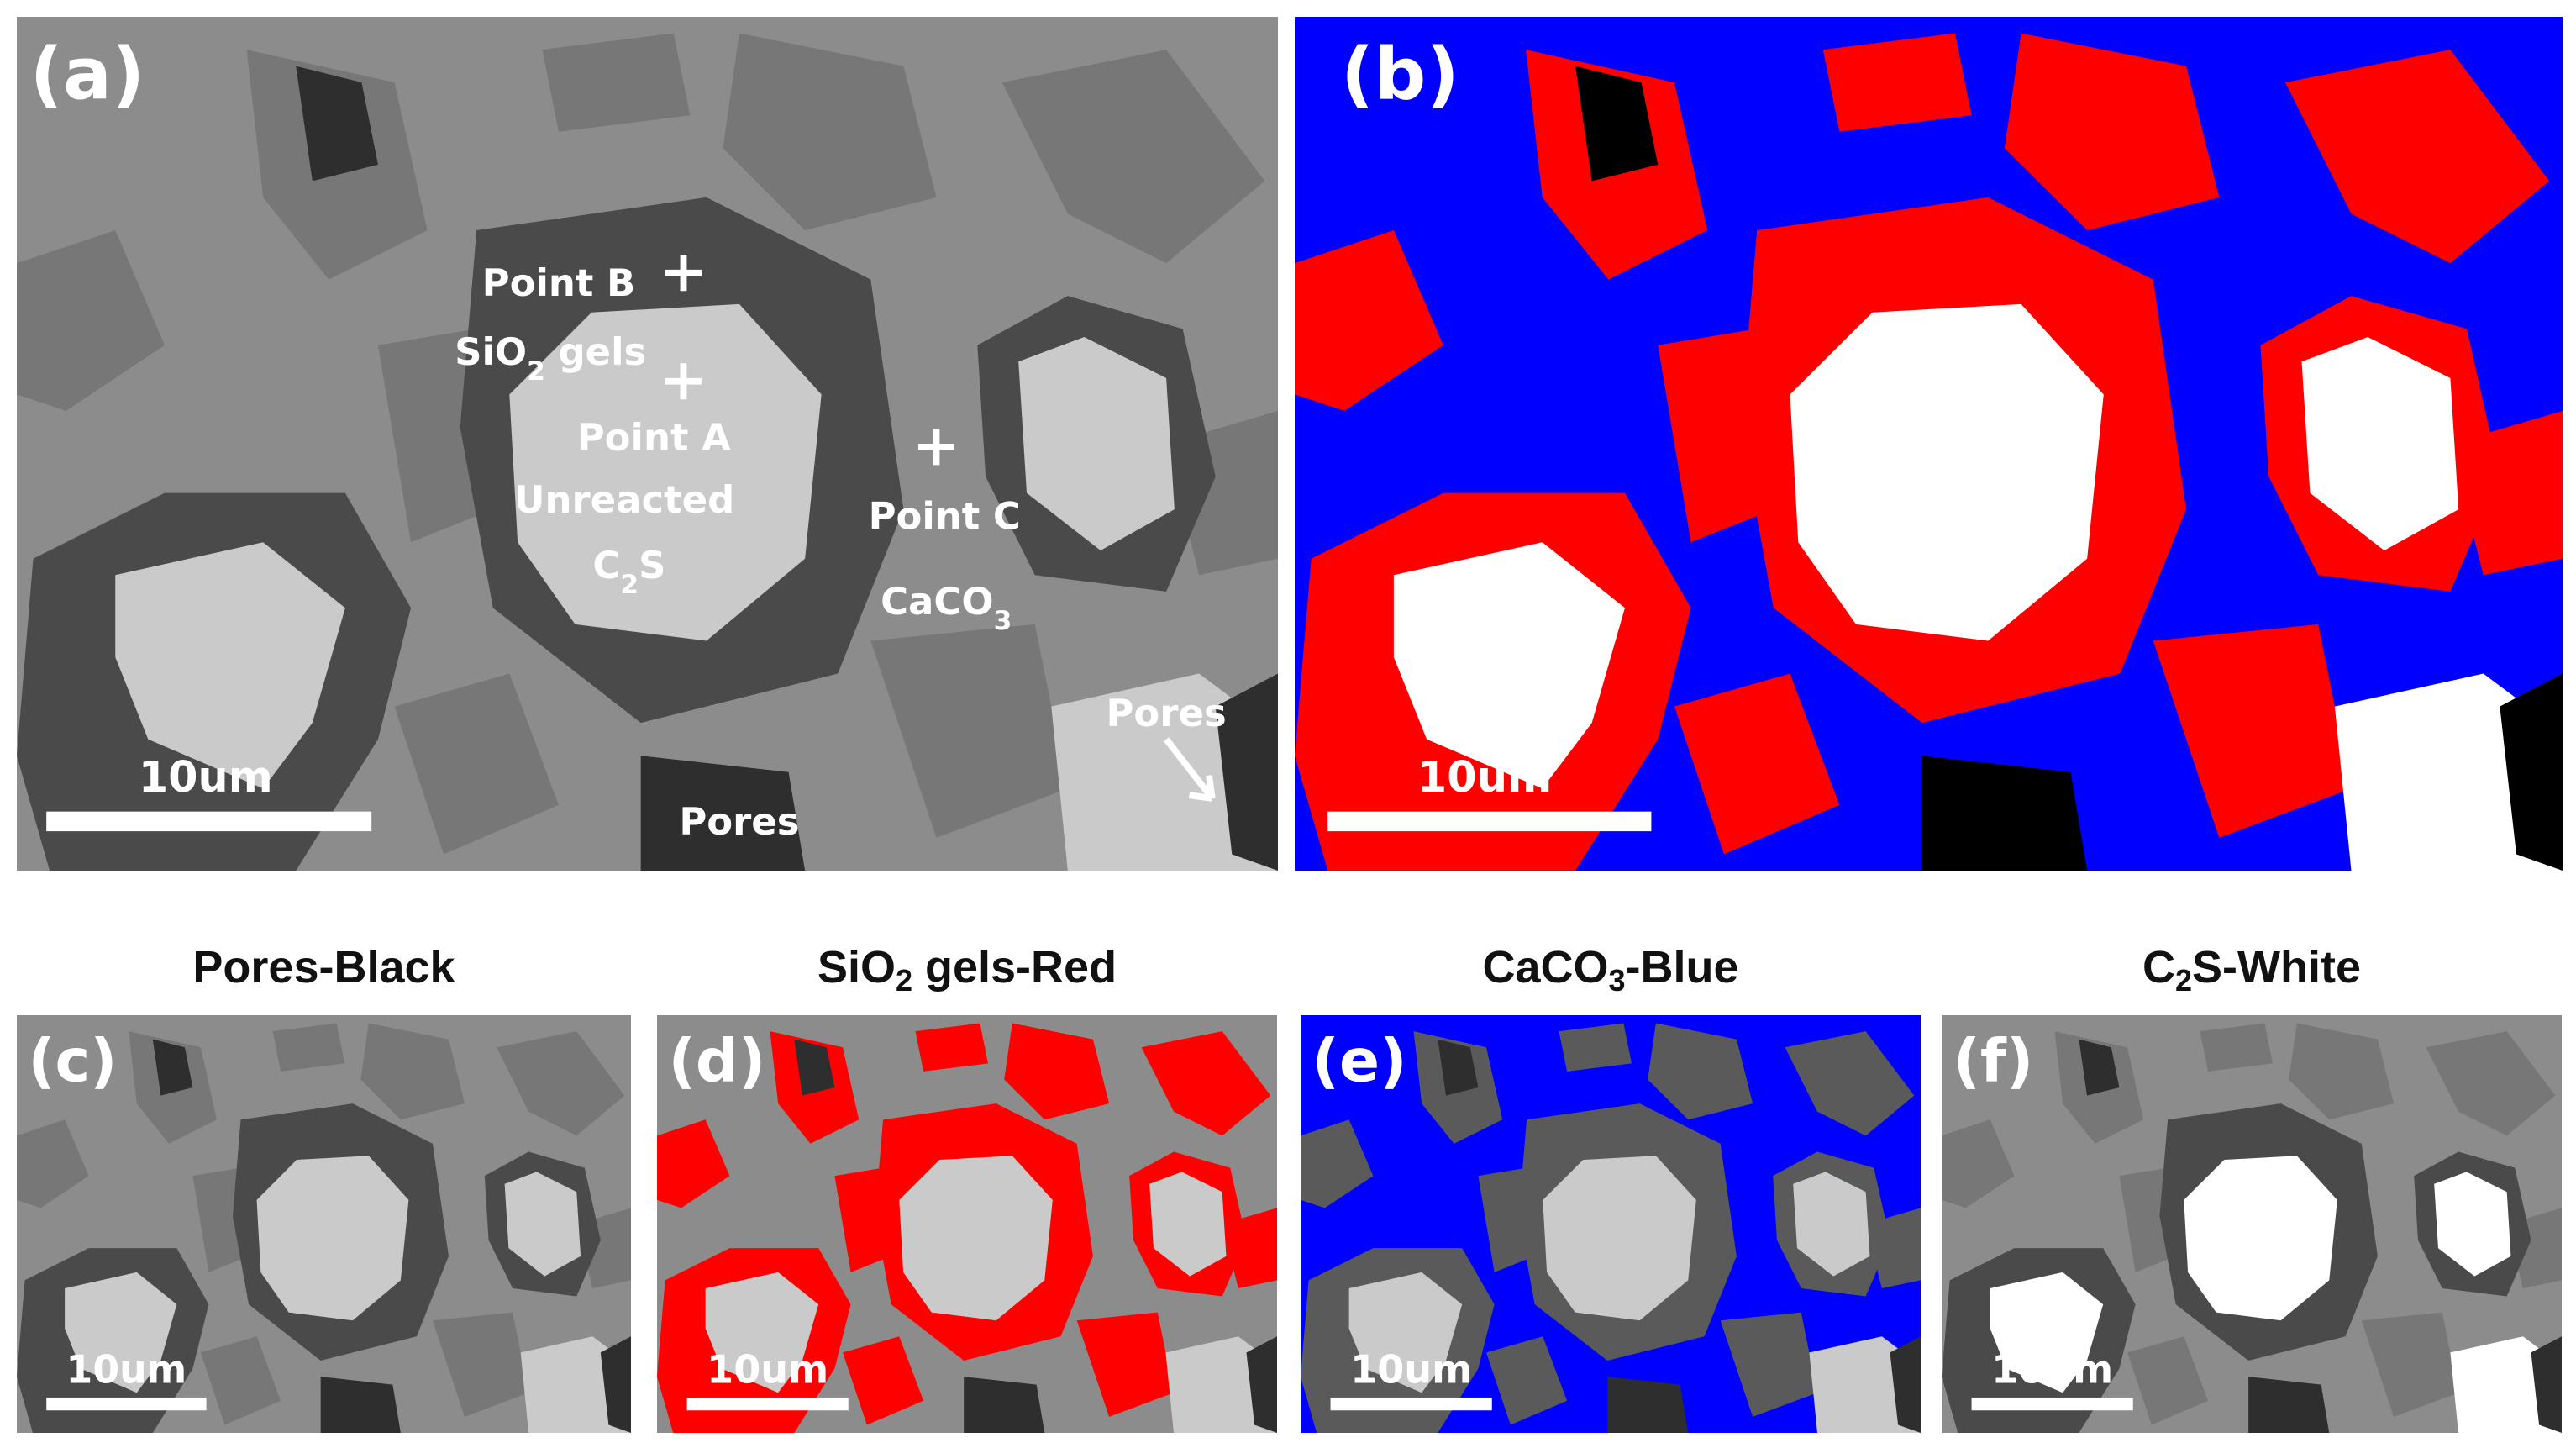  What do you see at coordinates (87, 75) in the screenshot?
I see `panel-label: (a)` at bounding box center [87, 75].